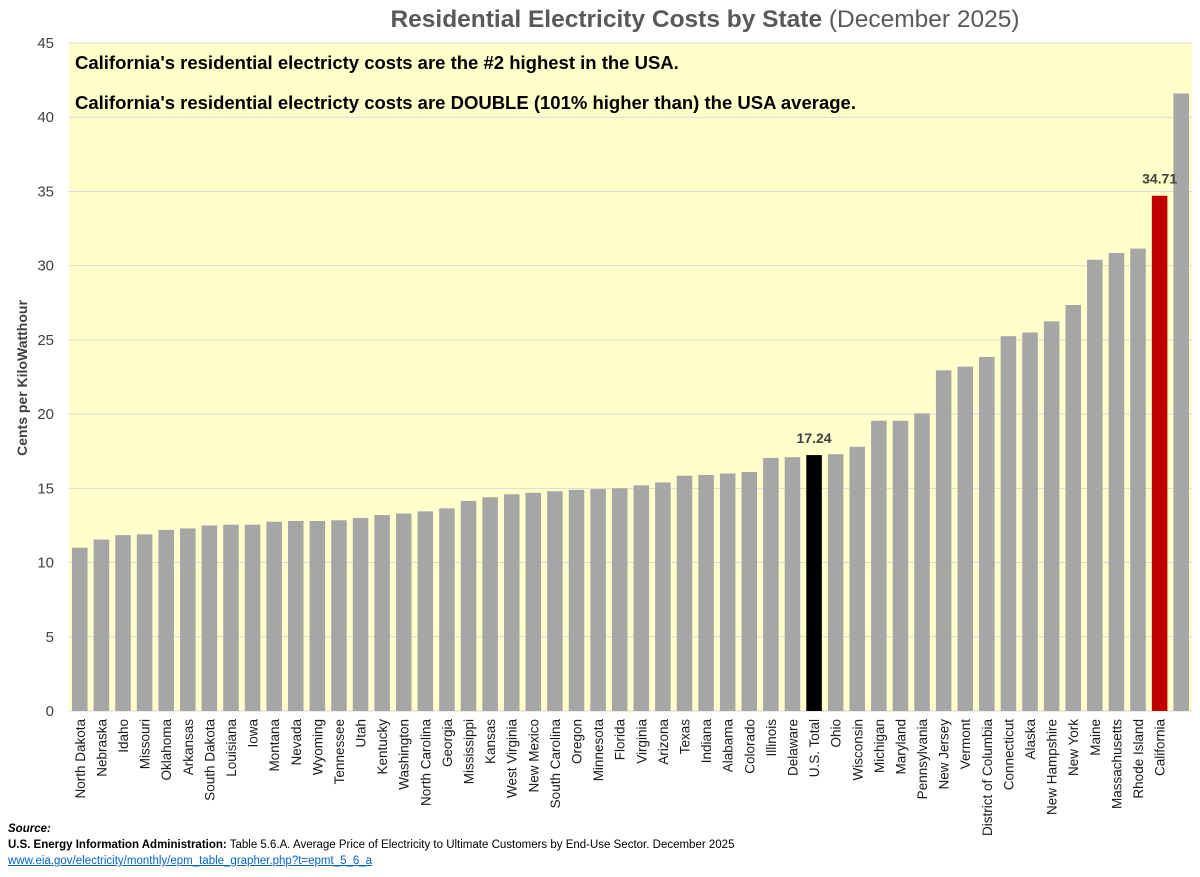 The width and height of the screenshot is (1200, 877). Describe the element at coordinates (1030, 739) in the screenshot. I see `x-tick-label: Alaska` at that location.